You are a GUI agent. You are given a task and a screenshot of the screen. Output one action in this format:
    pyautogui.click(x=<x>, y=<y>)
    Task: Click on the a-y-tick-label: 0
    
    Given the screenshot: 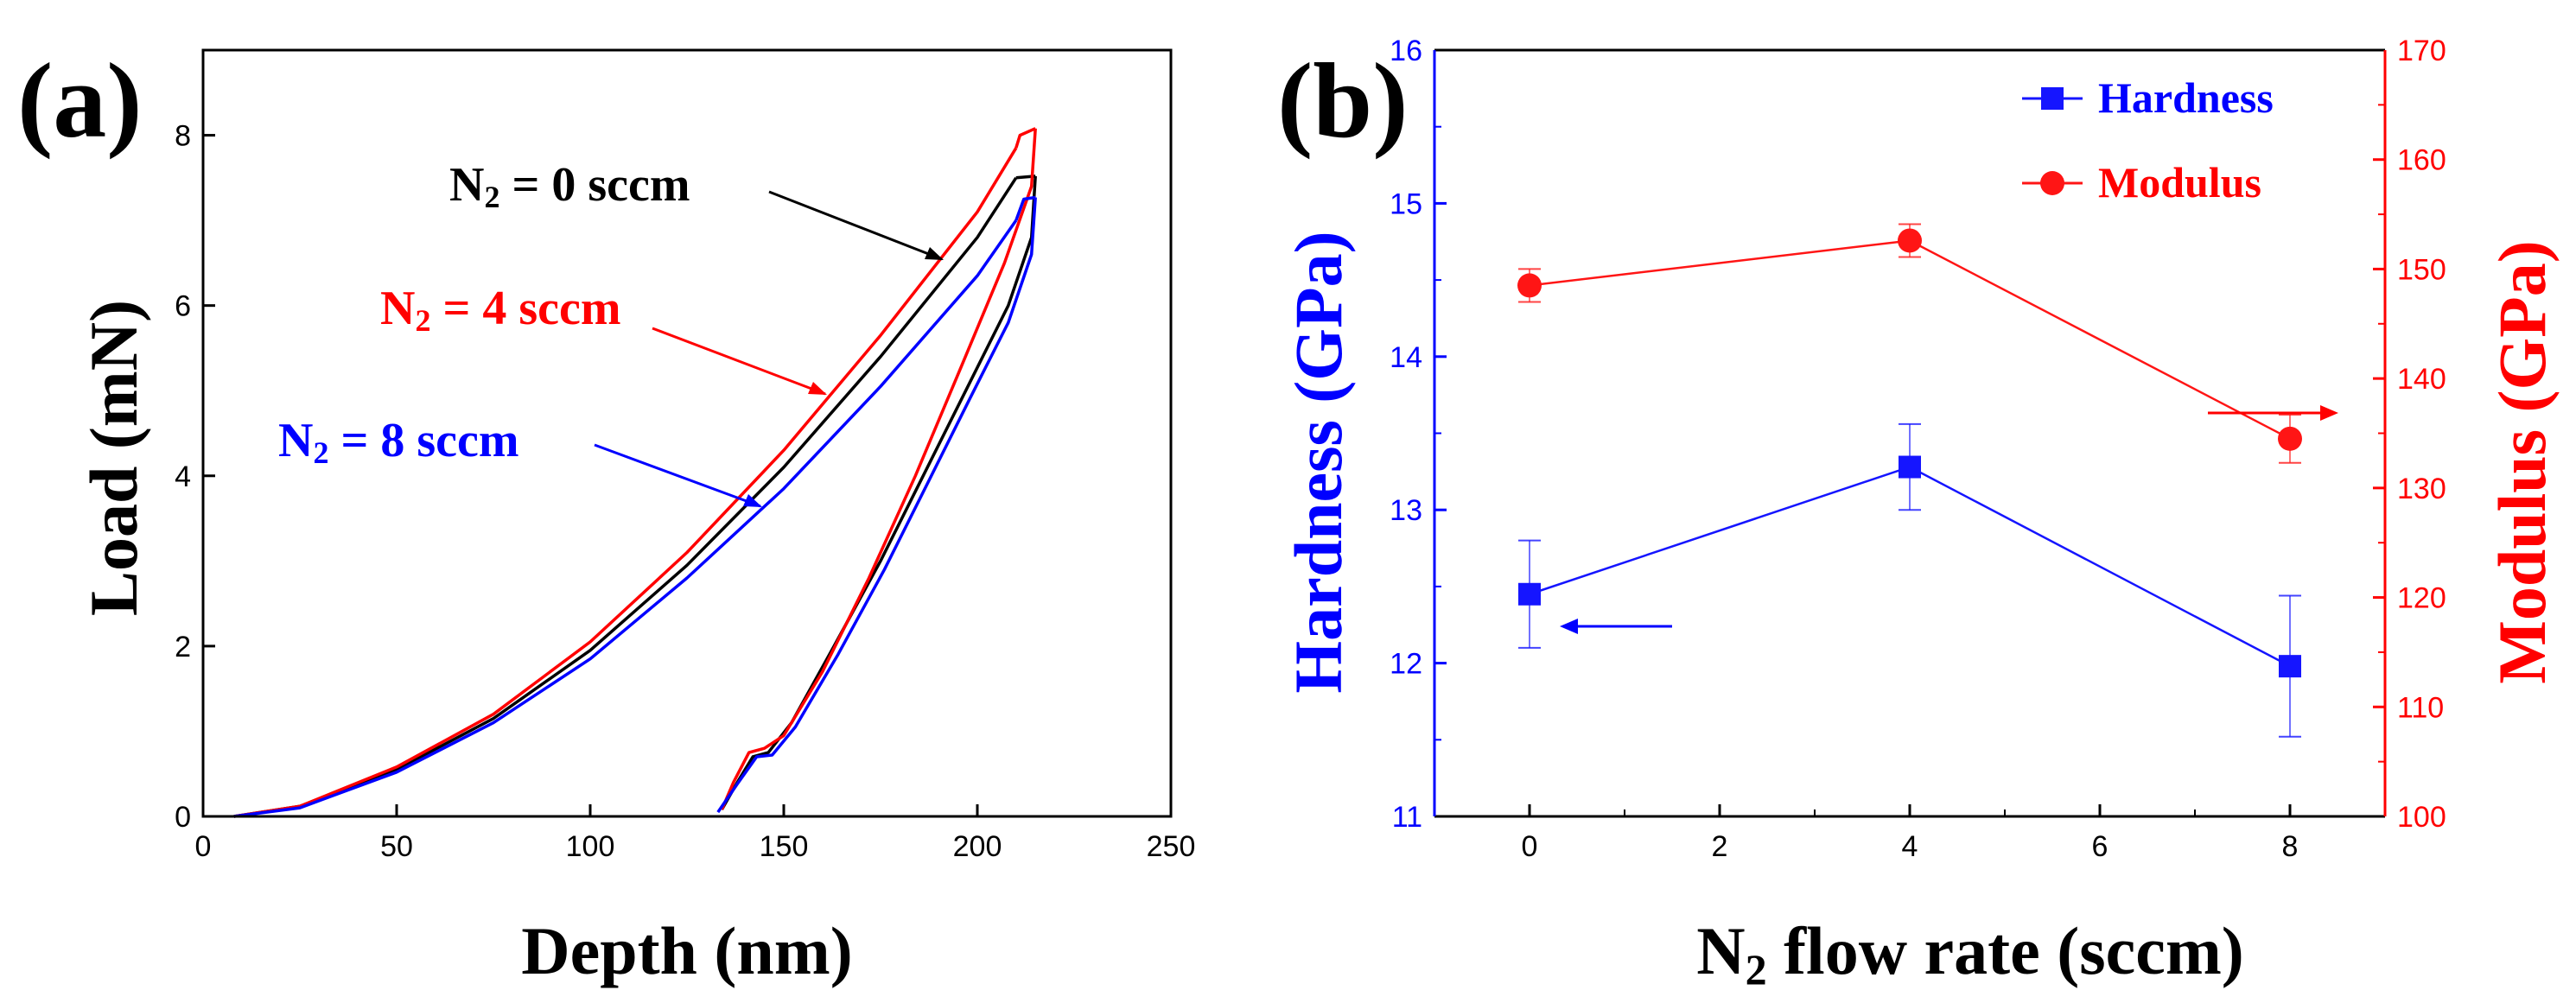 What is the action you would take?
    pyautogui.click(x=183, y=818)
    